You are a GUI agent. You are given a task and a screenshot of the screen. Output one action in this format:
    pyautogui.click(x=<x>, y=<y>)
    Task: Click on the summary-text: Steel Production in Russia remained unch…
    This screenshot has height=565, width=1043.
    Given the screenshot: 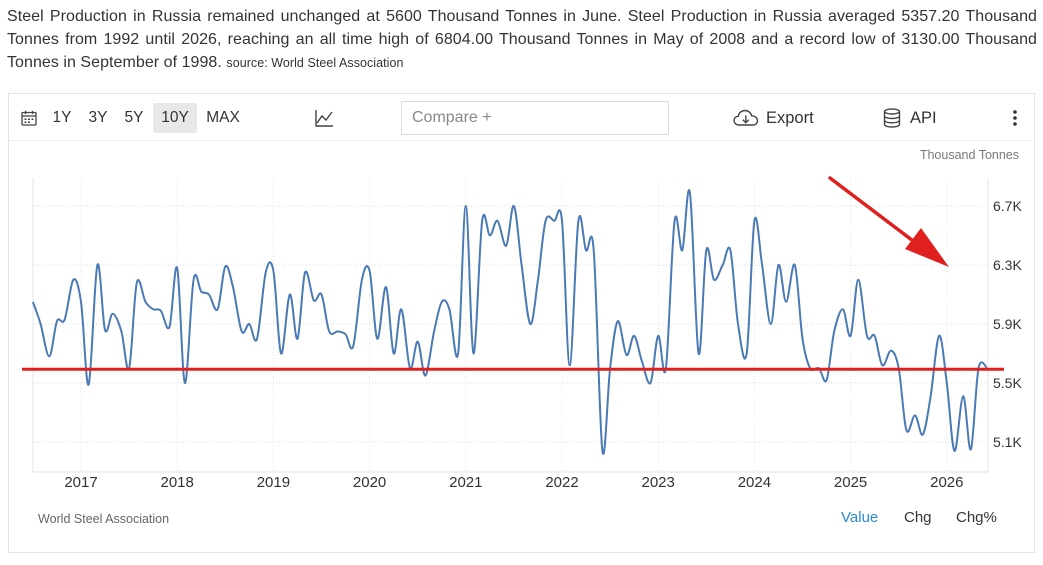 What is the action you would take?
    pyautogui.click(x=522, y=40)
    